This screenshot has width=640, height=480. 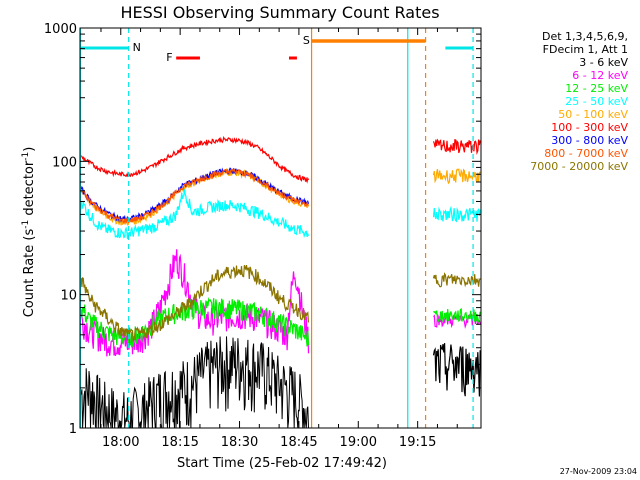 What do you see at coordinates (598, 471) in the screenshot?
I see `timestamp: 27-Nov-2009 23:04` at bounding box center [598, 471].